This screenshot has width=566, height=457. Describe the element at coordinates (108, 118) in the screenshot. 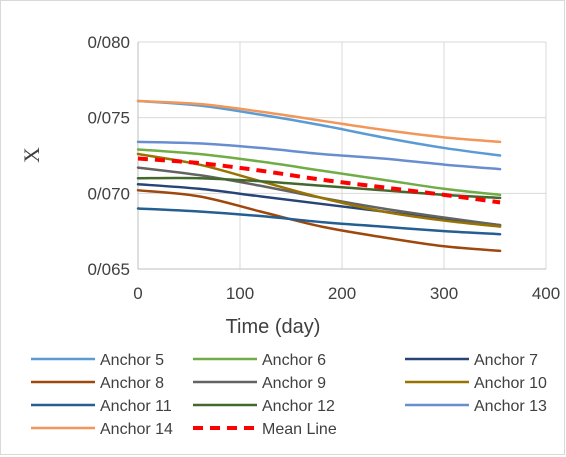

I see `y-tick-label: 0/075` at that location.